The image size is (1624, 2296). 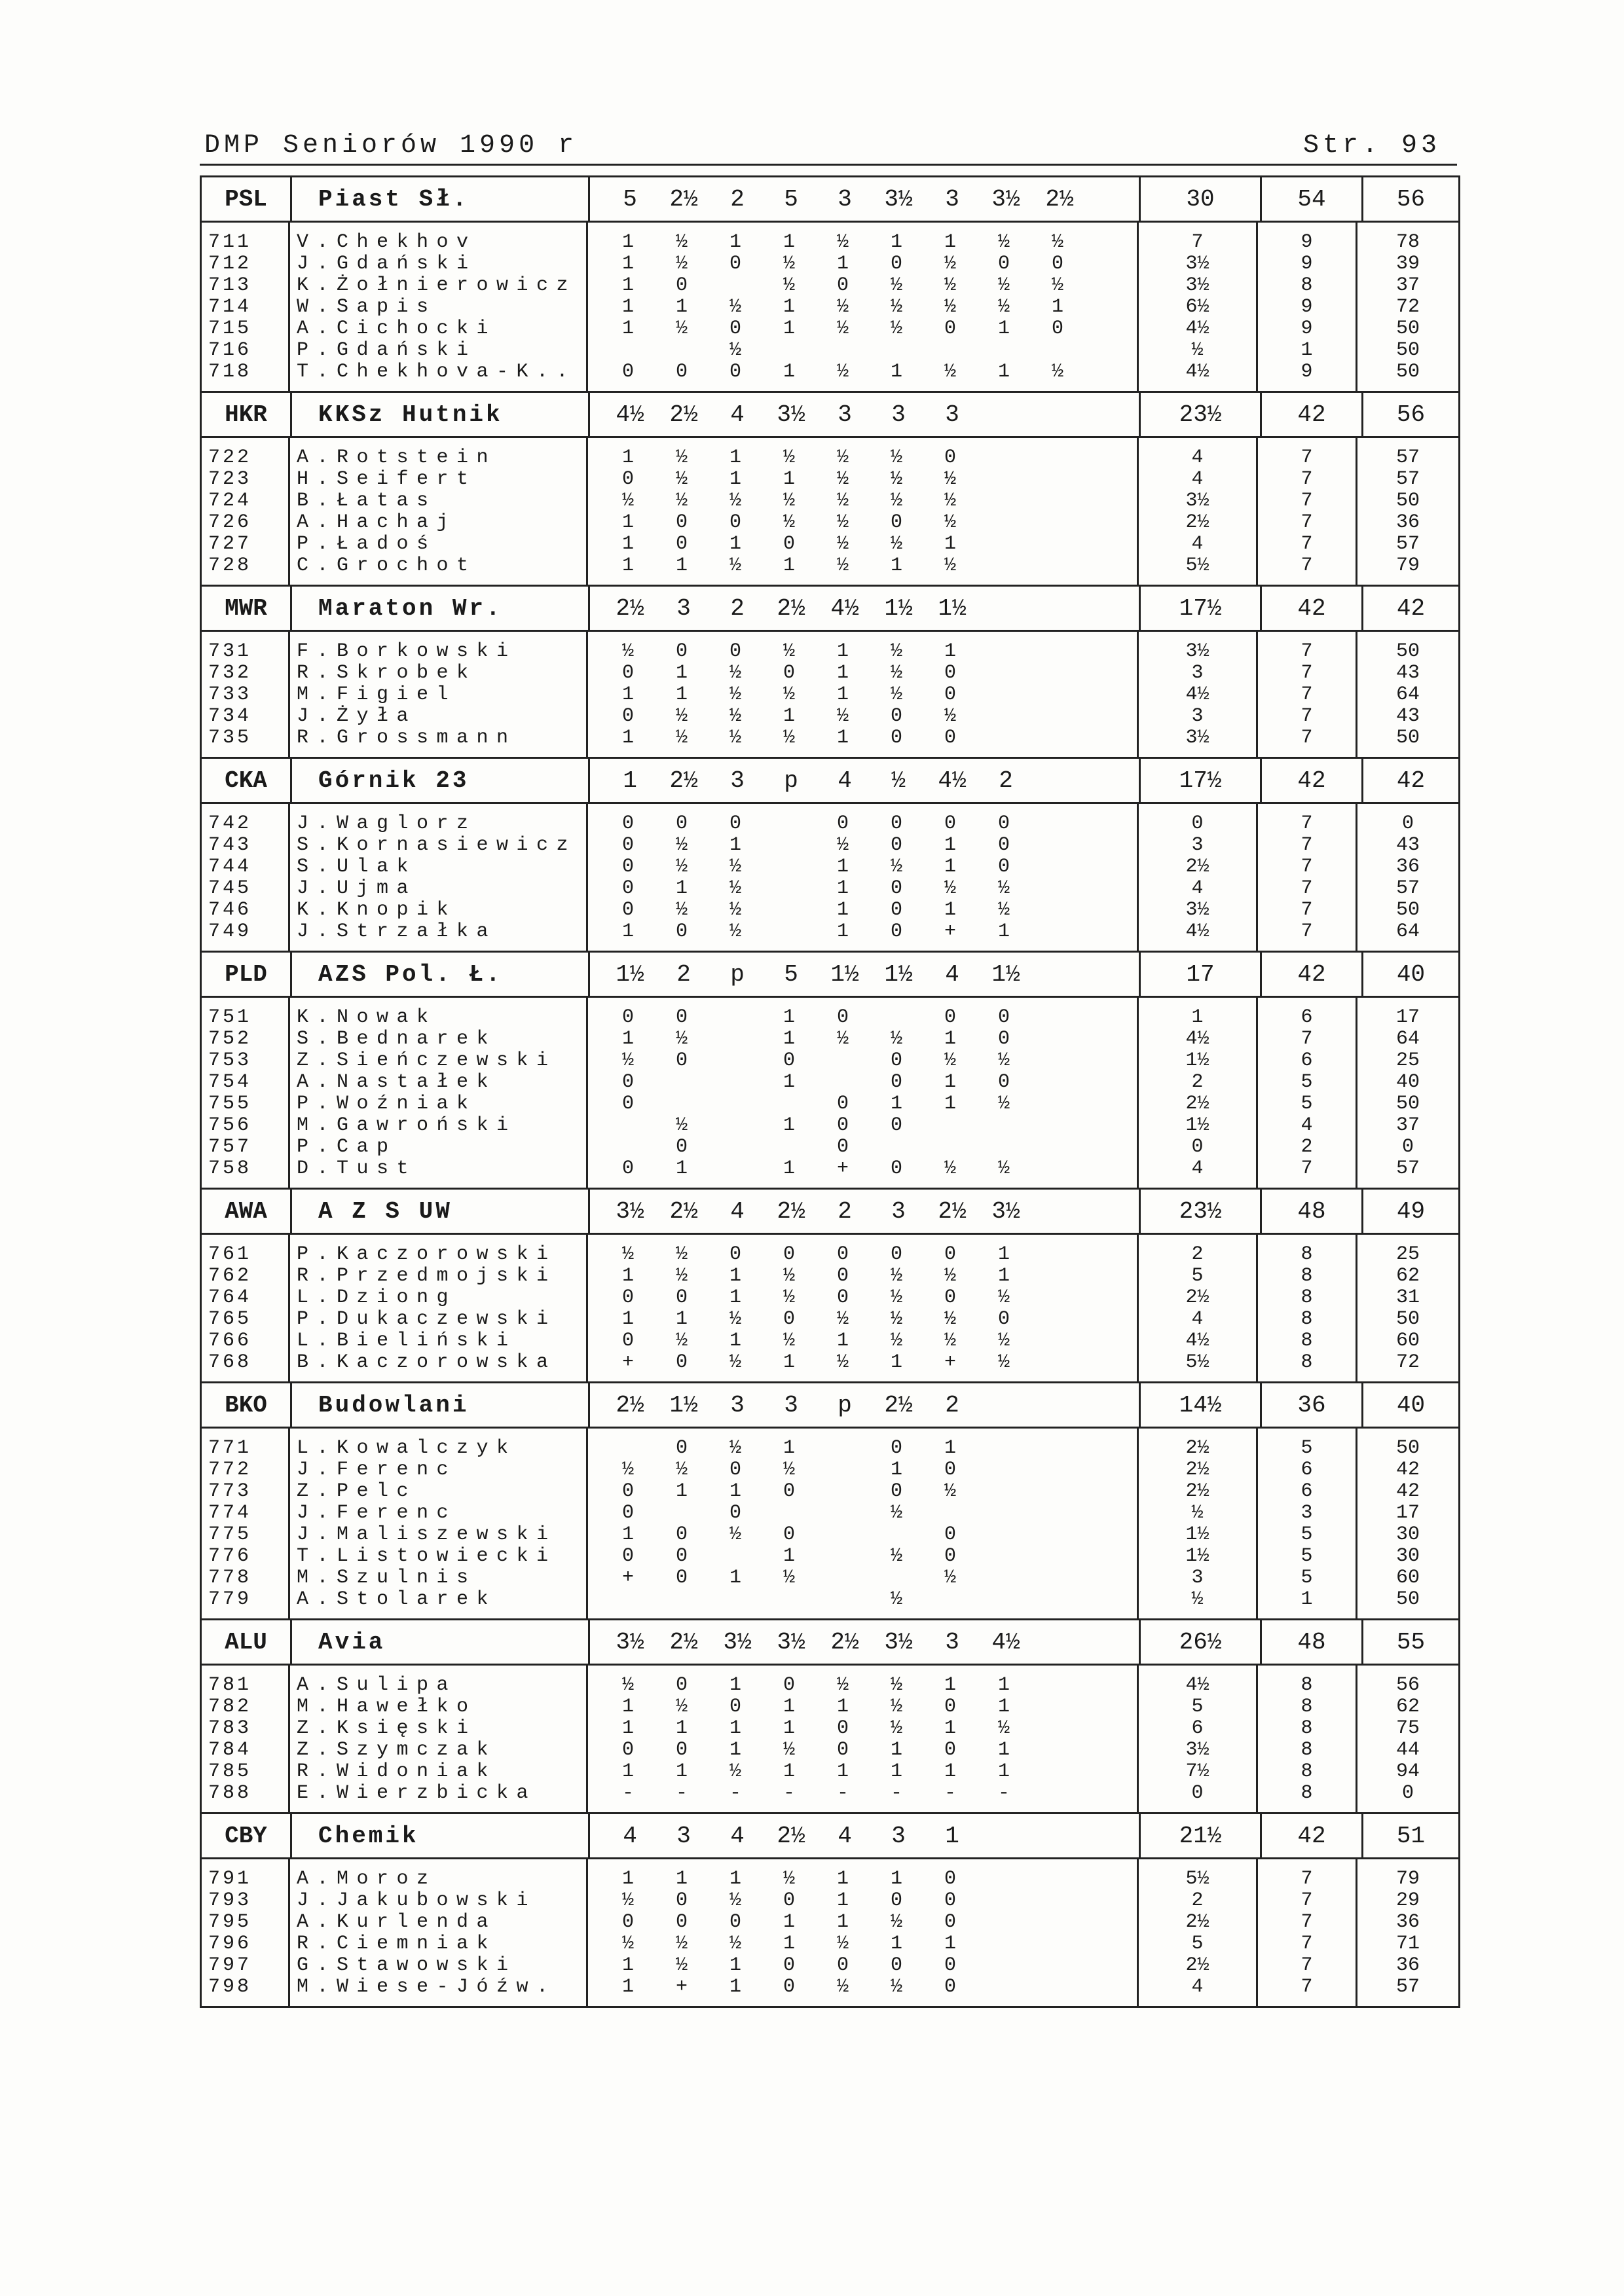 I want to click on player-total-column: 3½ 3 4½ 3 3½, so click(x=1198, y=694).